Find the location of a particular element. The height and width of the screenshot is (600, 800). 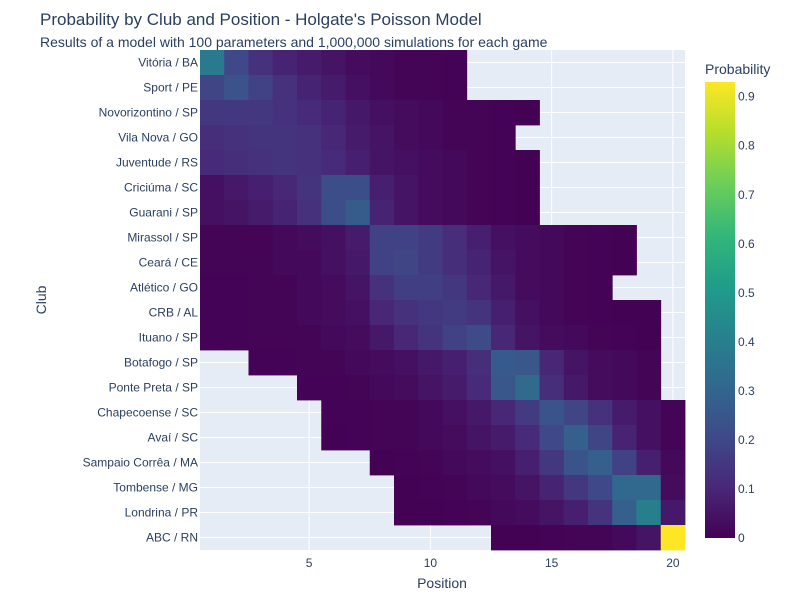

heatmap-cell: Vitória / BA — 1: 0.38 is located at coordinates (212, 63).